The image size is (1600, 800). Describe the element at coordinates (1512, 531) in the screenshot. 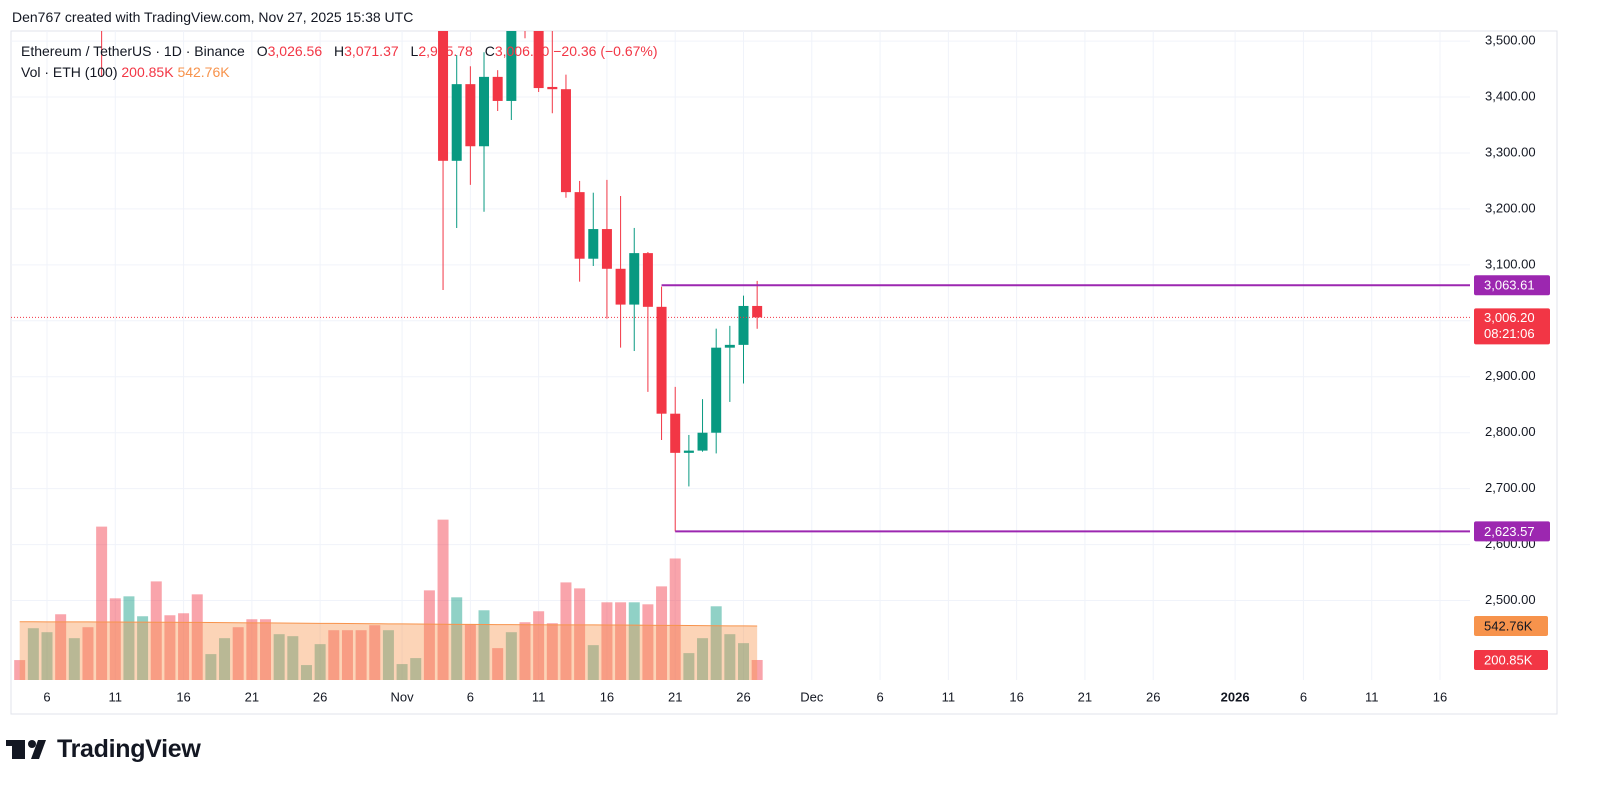

I see `level-label-box` at that location.